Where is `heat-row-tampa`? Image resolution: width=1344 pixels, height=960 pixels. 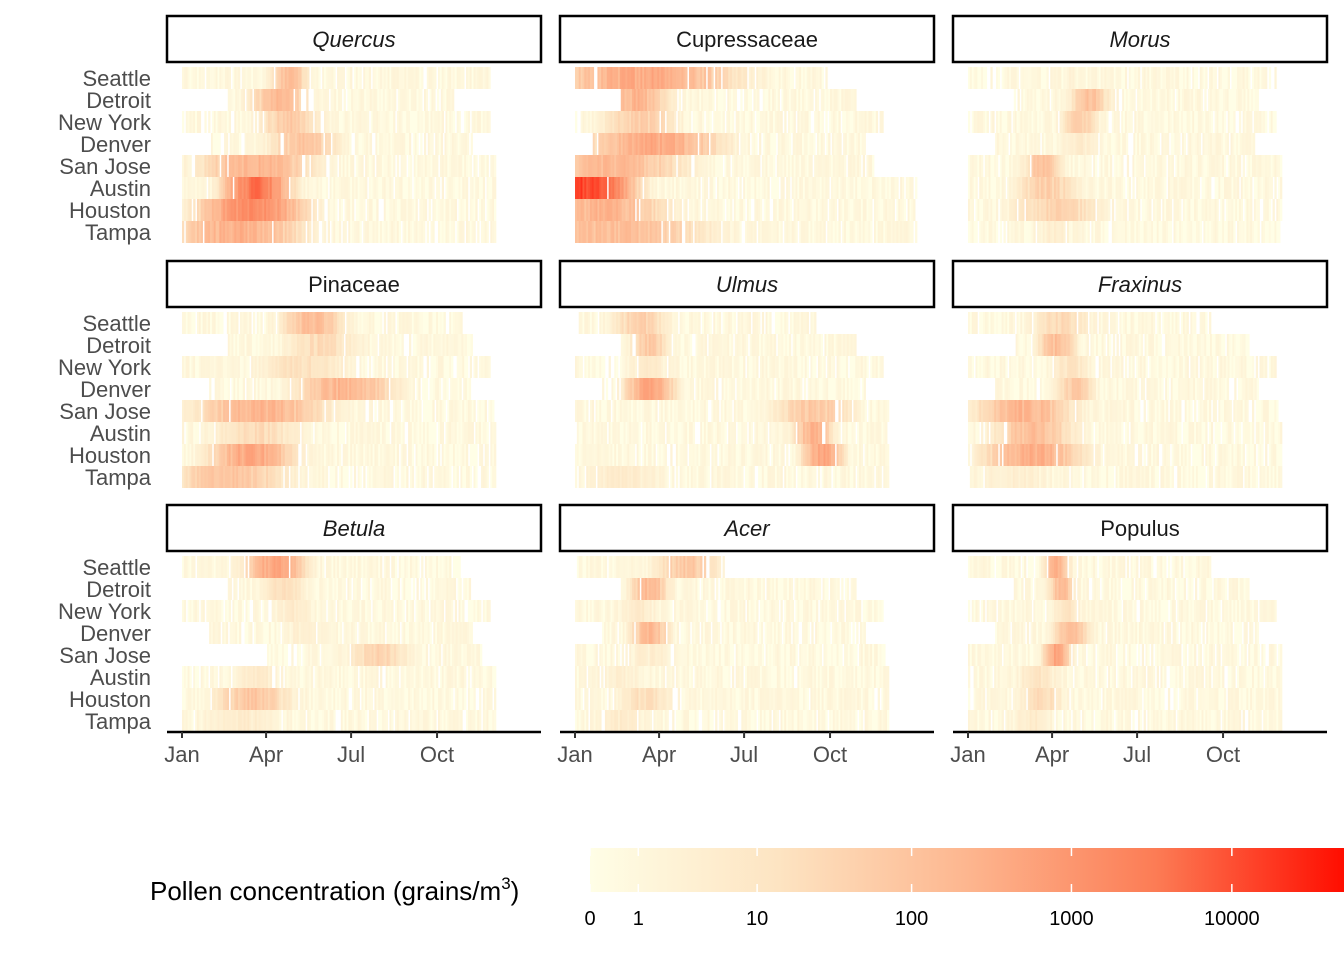
heat-row-tampa is located at coordinates (1124, 232).